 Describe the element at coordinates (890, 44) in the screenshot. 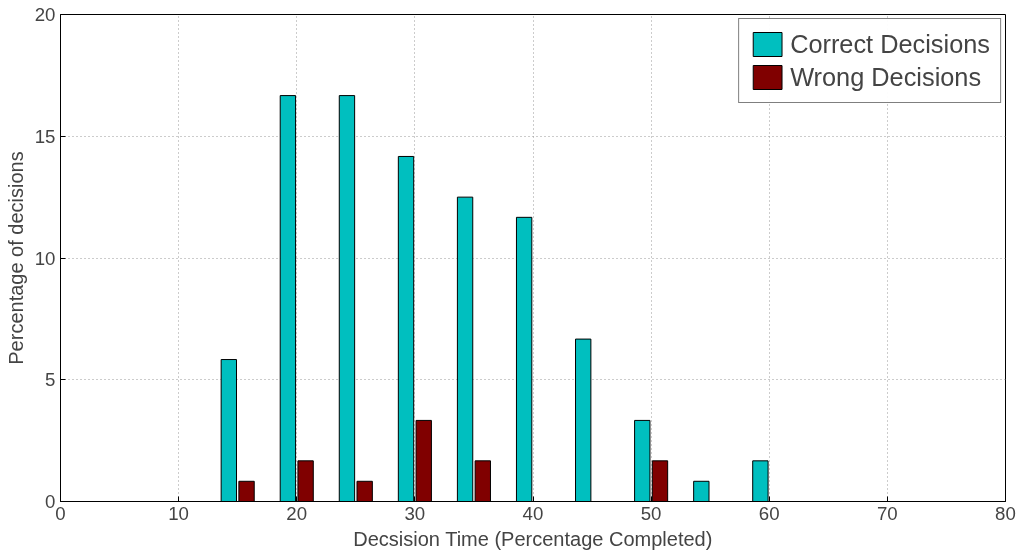

I see `legend-label: Correct Decisions` at that location.